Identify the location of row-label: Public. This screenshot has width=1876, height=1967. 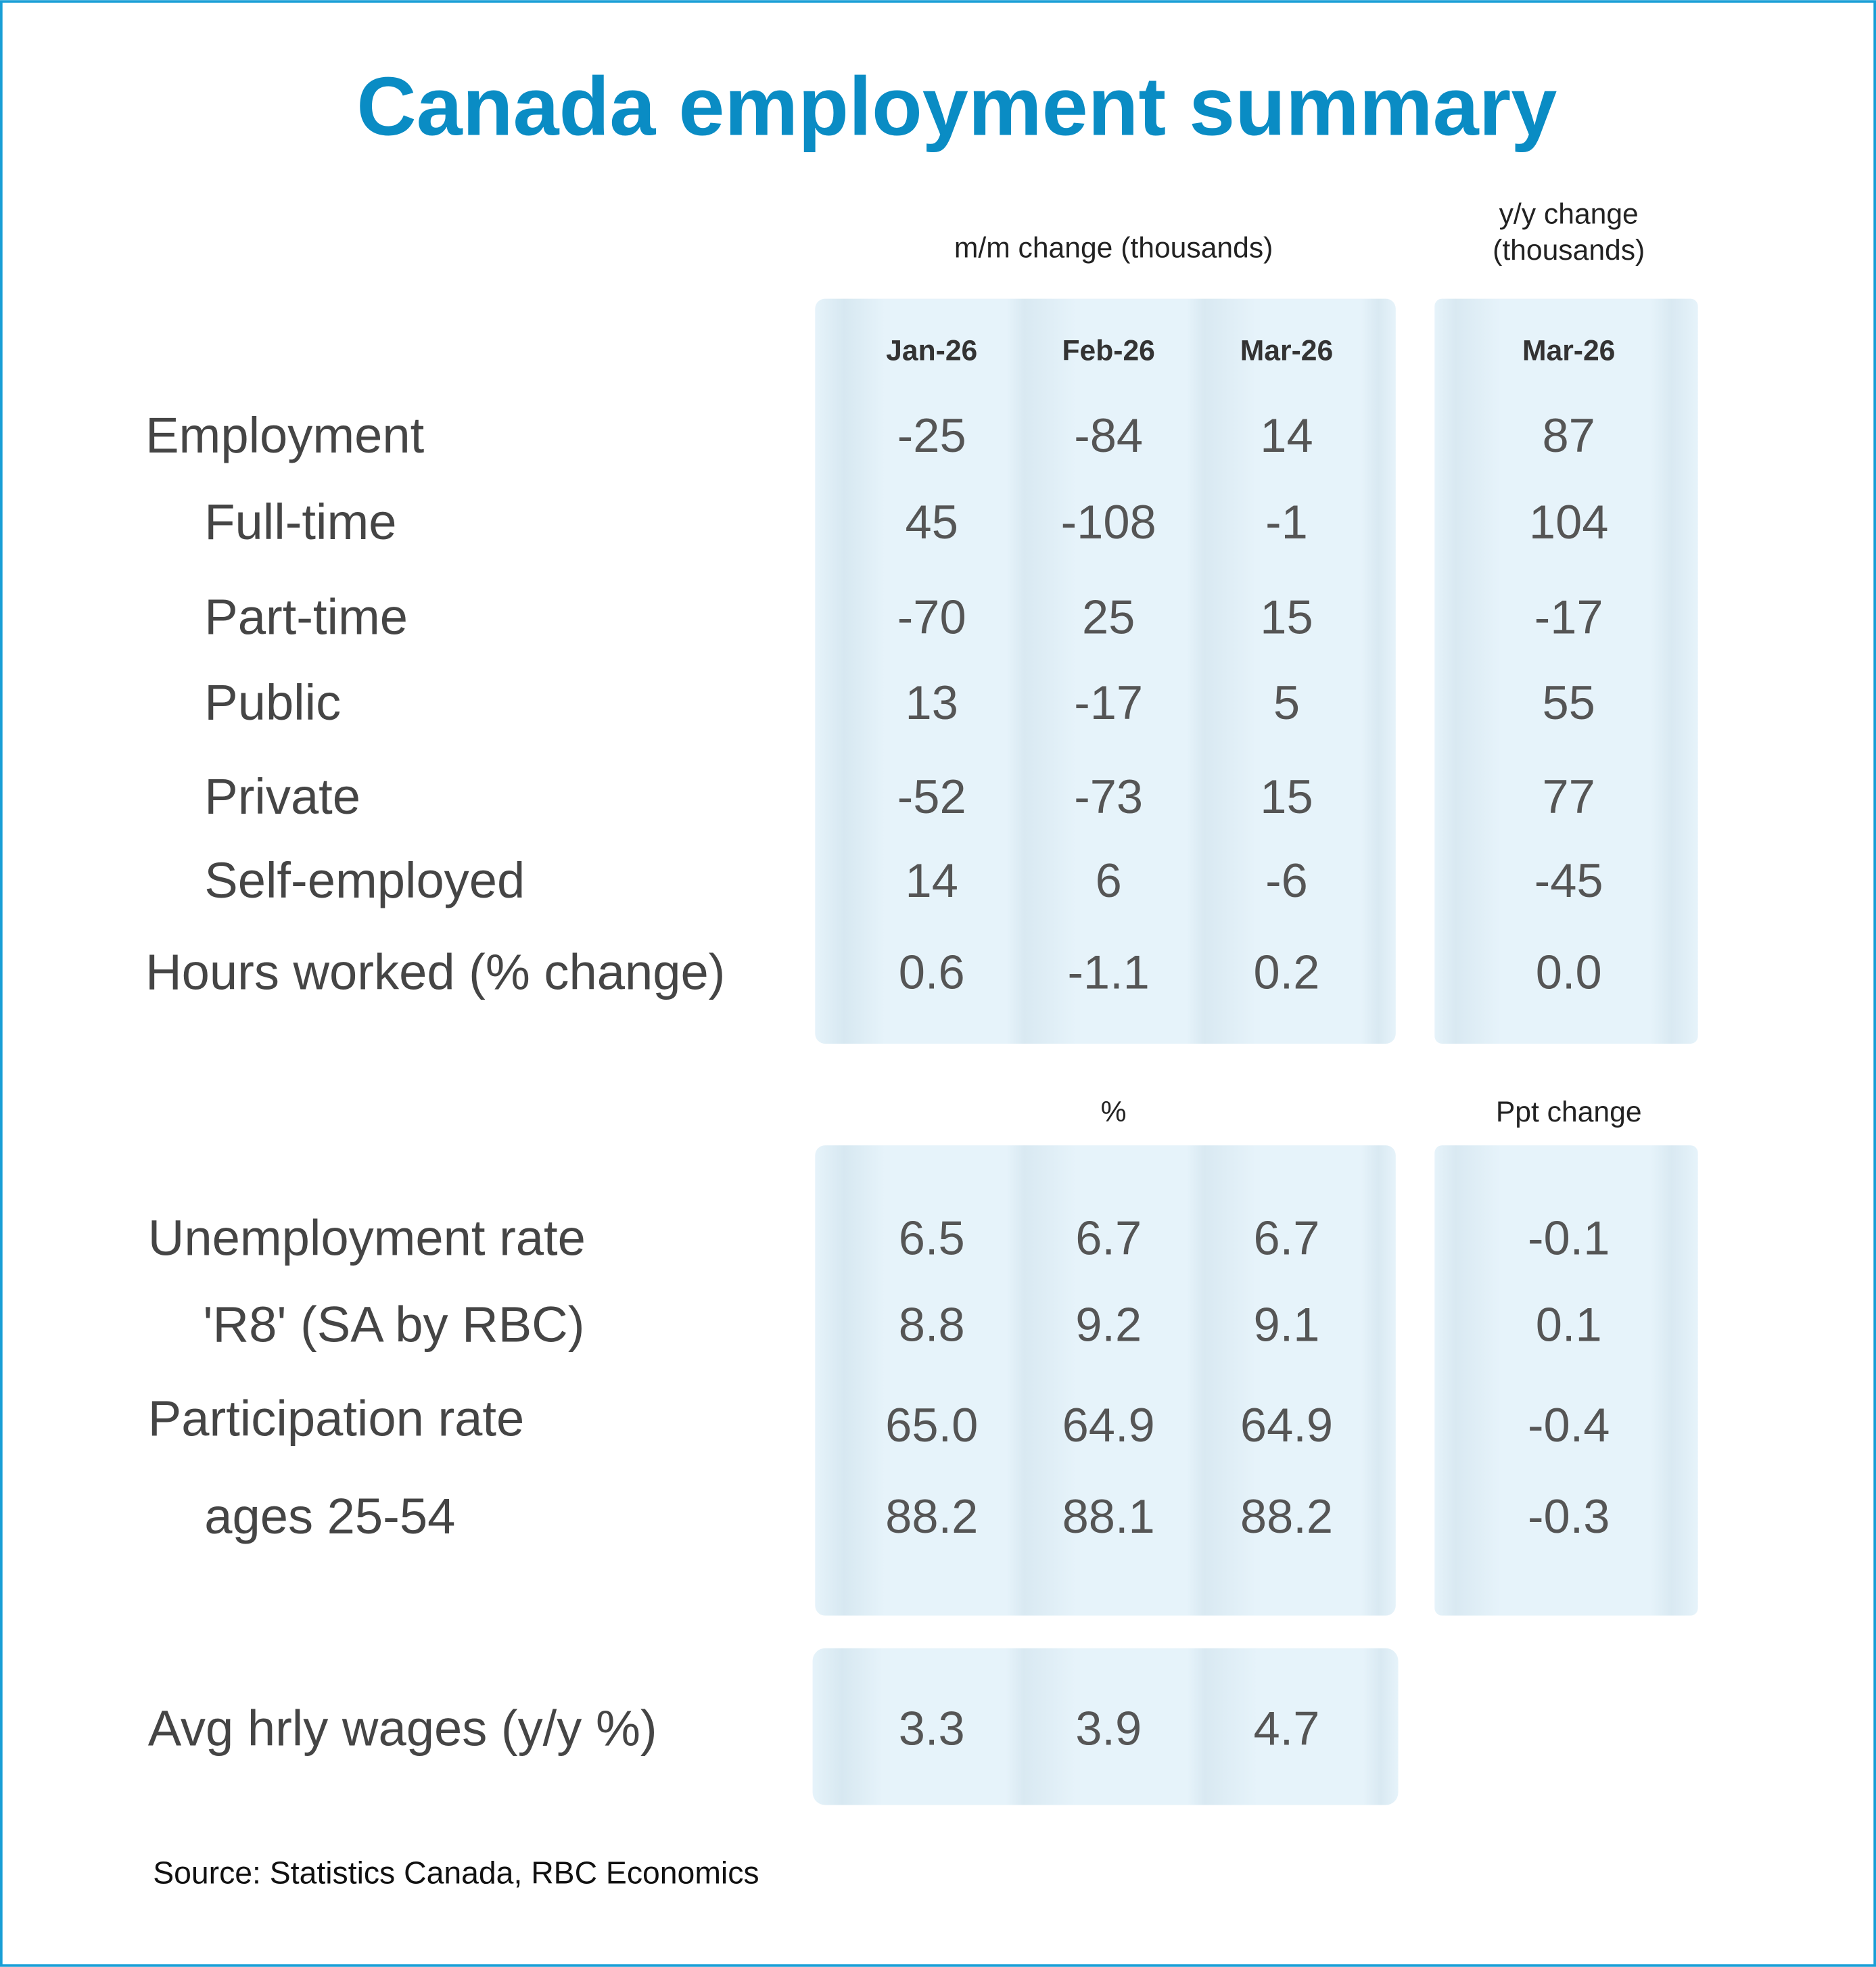
(272, 703).